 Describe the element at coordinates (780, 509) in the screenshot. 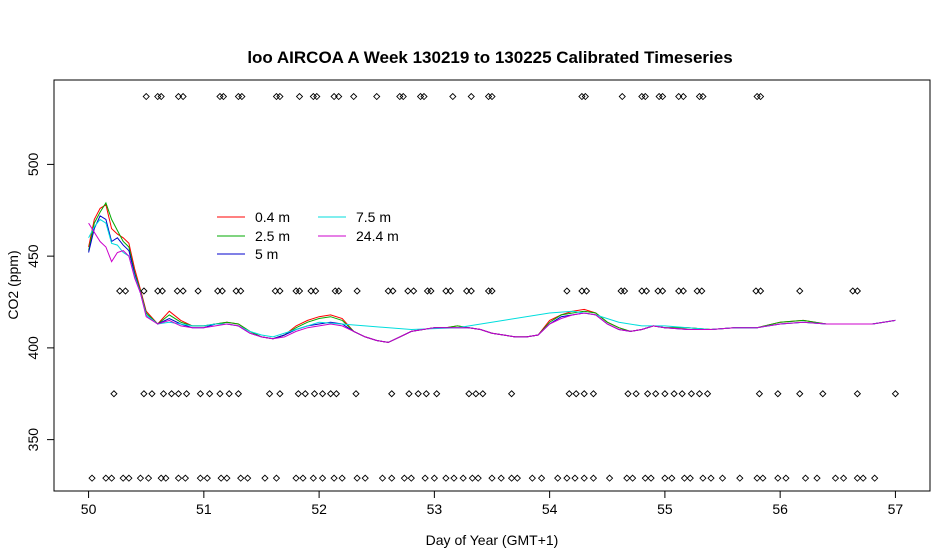

I see `x-tick-label: 56` at that location.